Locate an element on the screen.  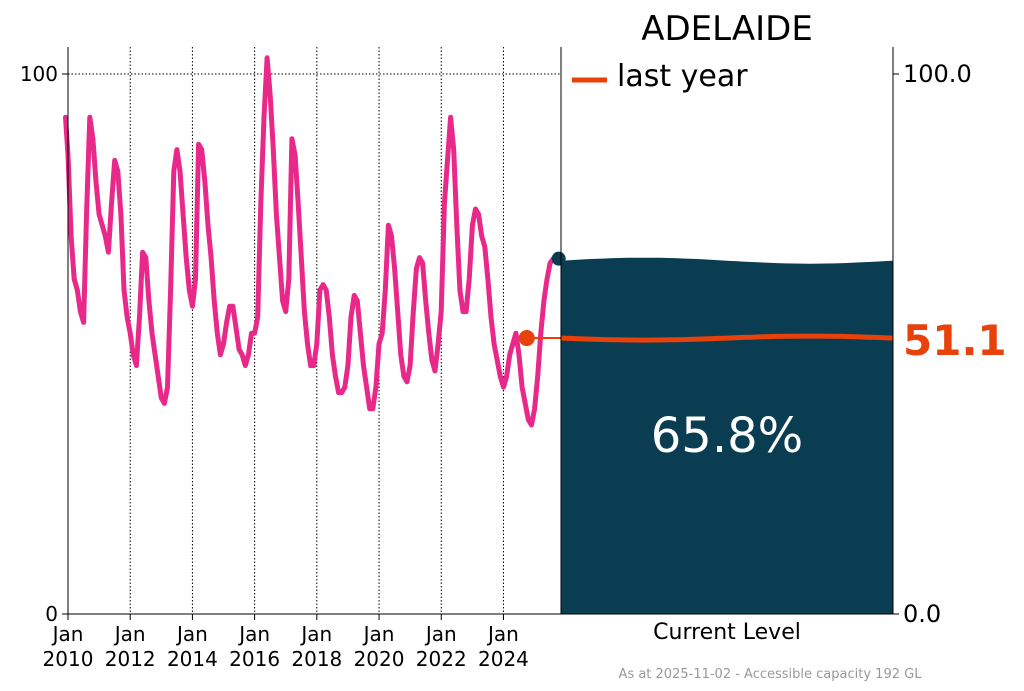
x-tick-label-month-2020: Jan is located at coordinates (378, 634).